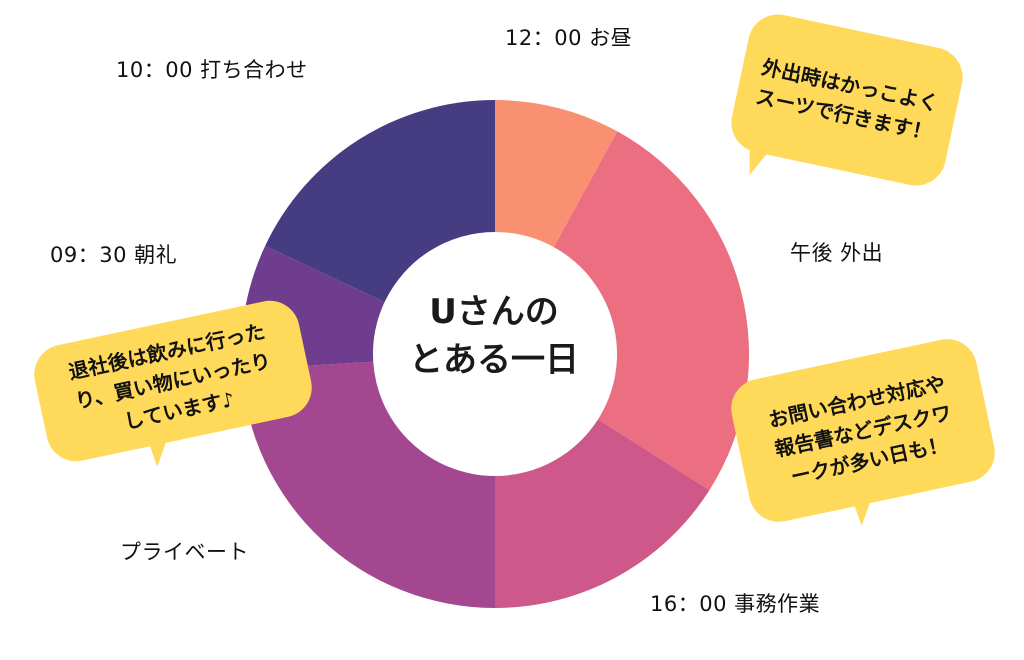 This screenshot has height=660, width=1024. What do you see at coordinates (569, 38) in the screenshot?
I see `slice-label-lunch: 12：00 お昼` at bounding box center [569, 38].